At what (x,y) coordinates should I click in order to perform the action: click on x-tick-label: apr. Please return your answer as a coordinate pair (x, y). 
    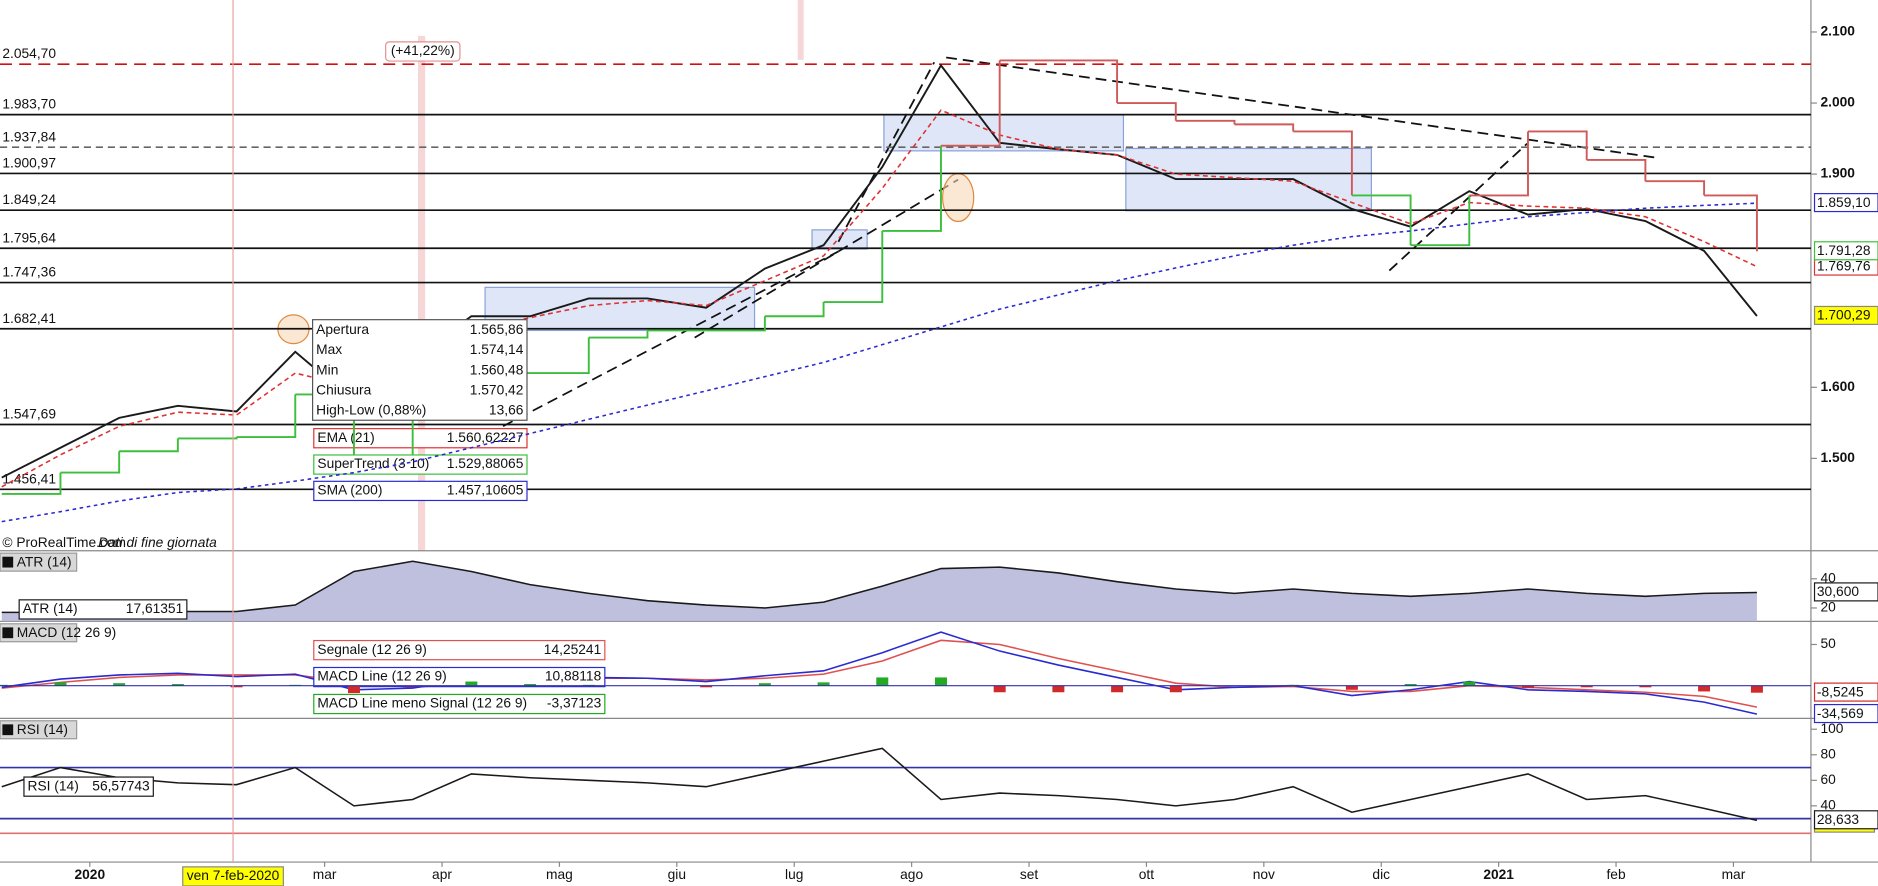
    Looking at the image, I should click on (442, 874).